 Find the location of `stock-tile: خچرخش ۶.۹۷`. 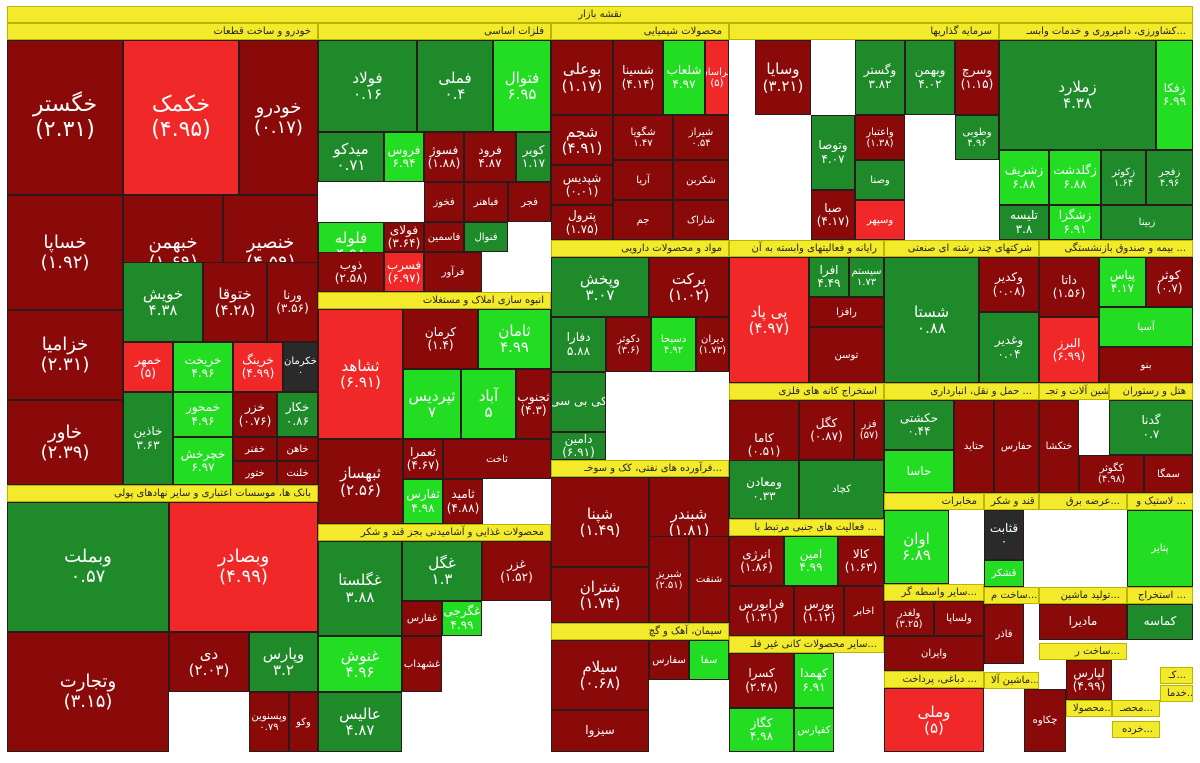

stock-tile: خچرخش ۶.۹۷ is located at coordinates (203, 461).